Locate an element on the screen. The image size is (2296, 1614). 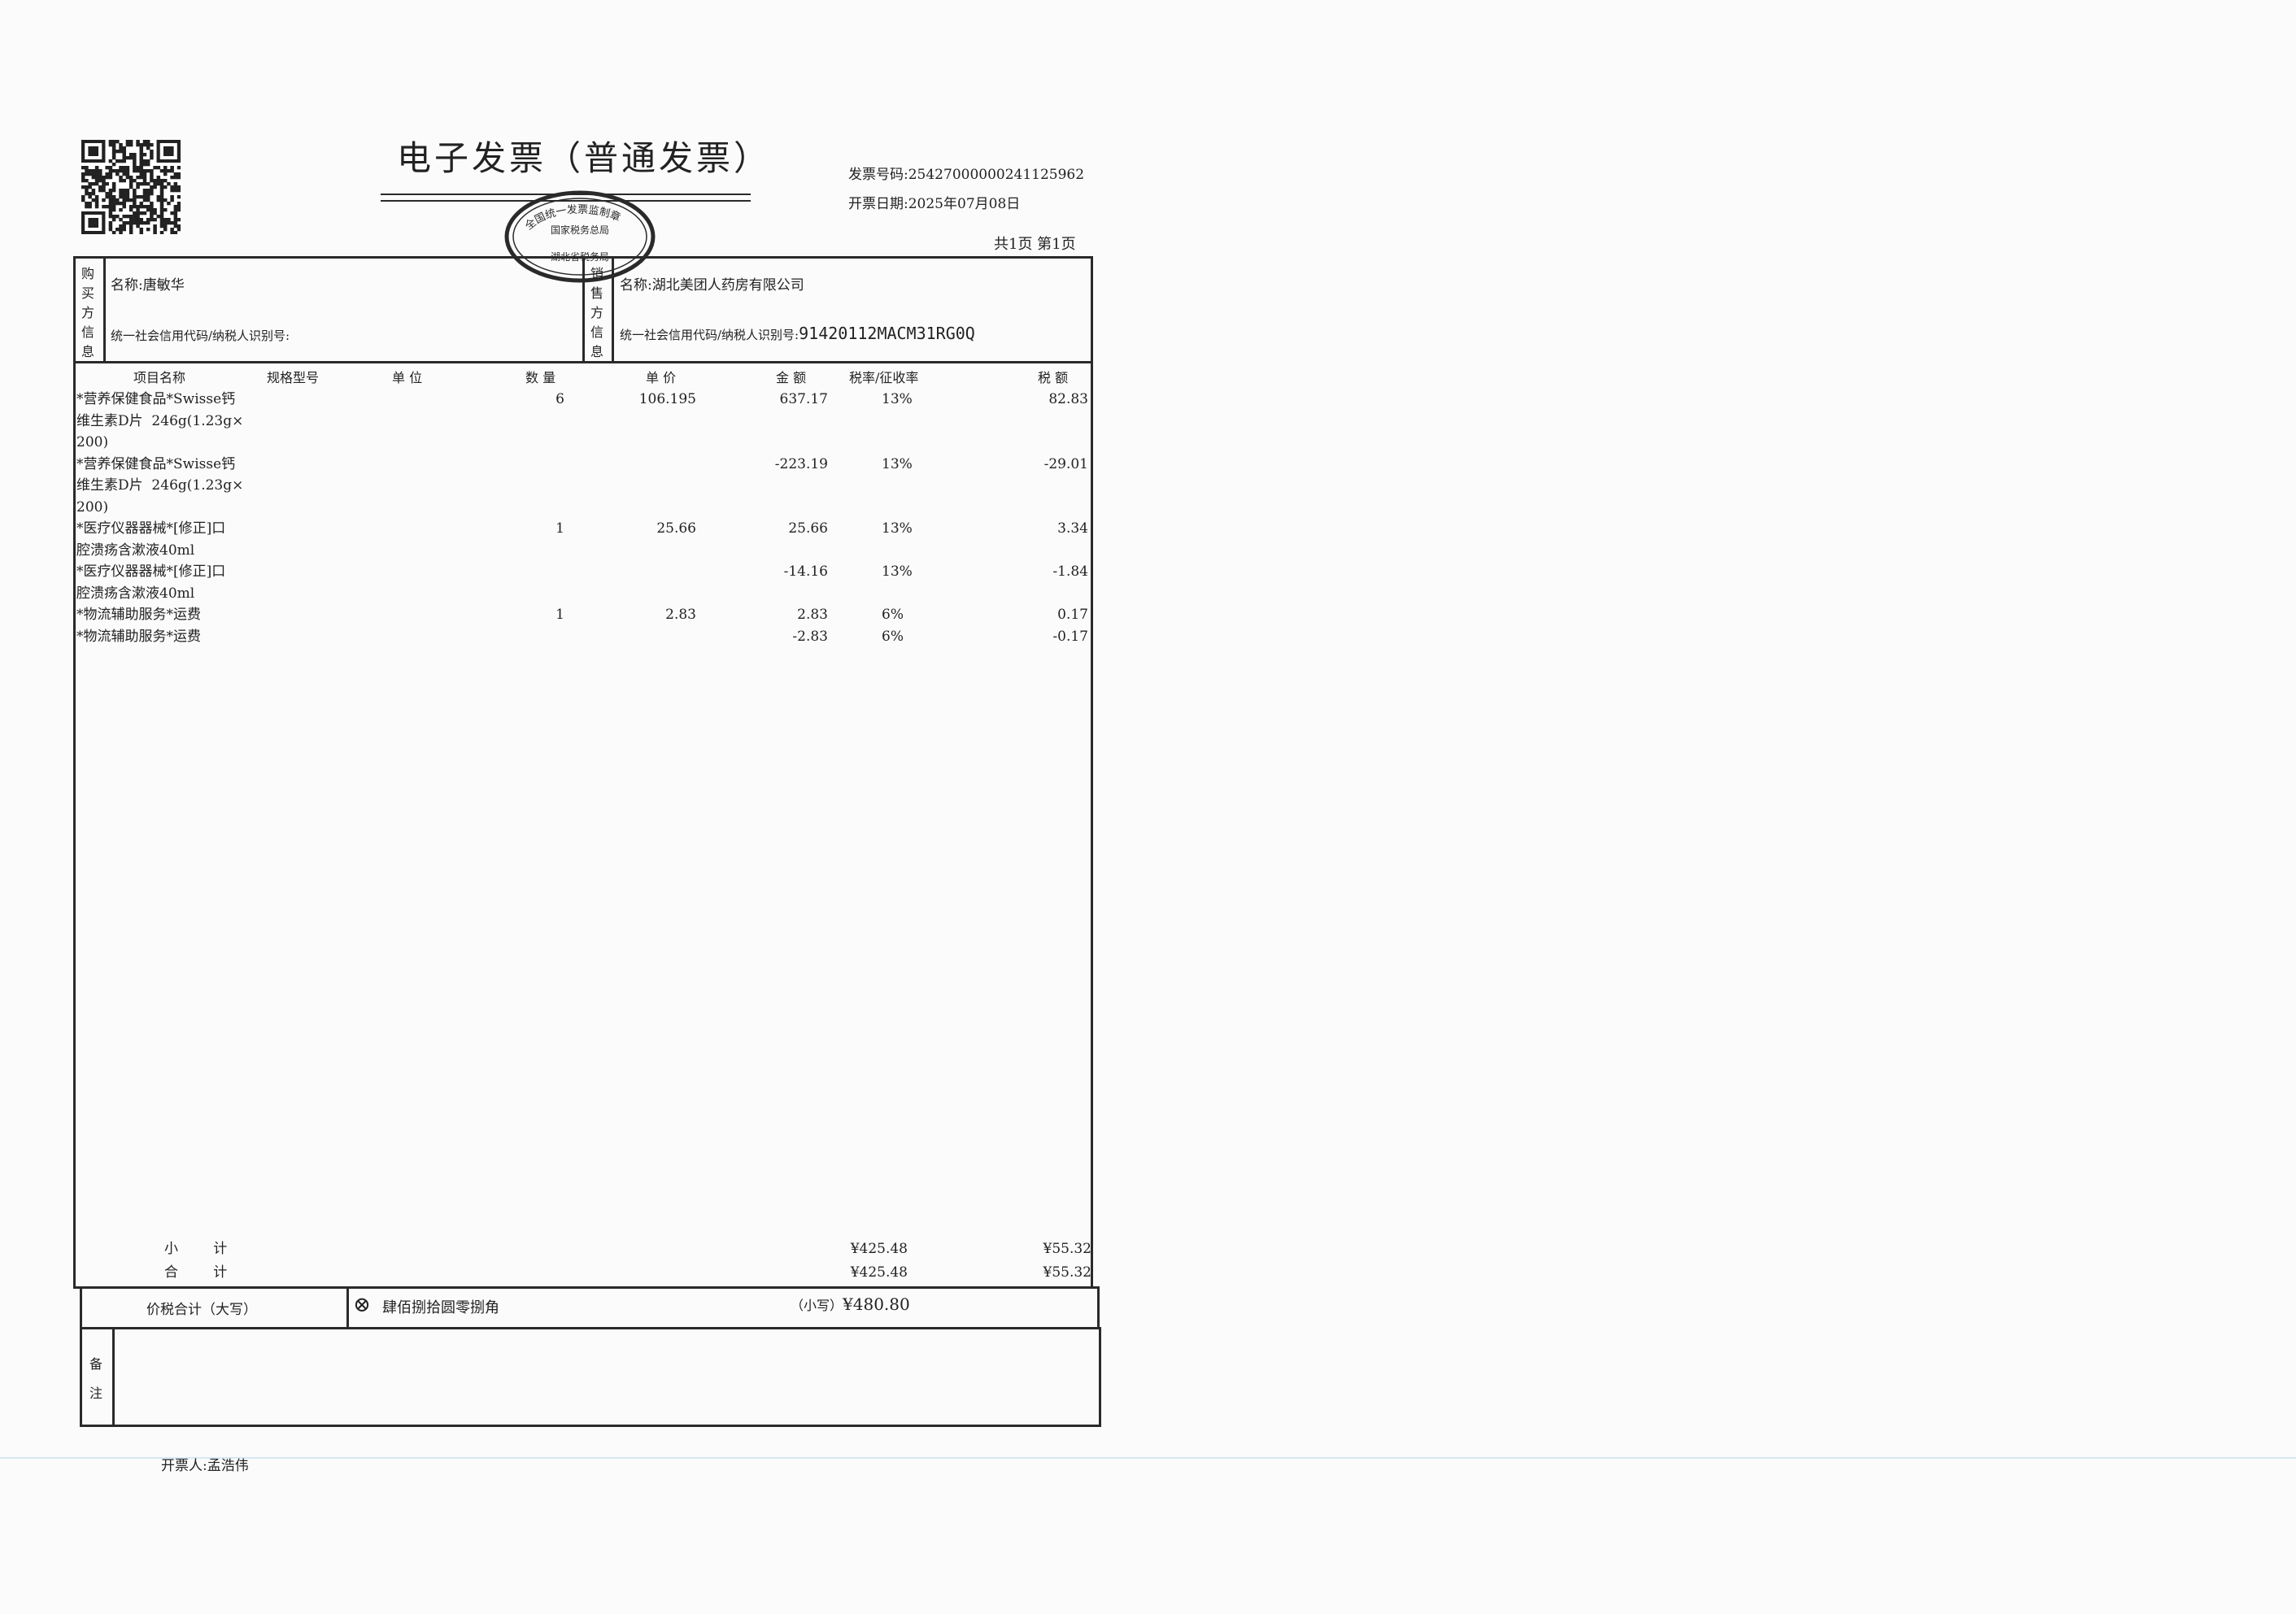
item-price: 2.83 is located at coordinates (680, 615).